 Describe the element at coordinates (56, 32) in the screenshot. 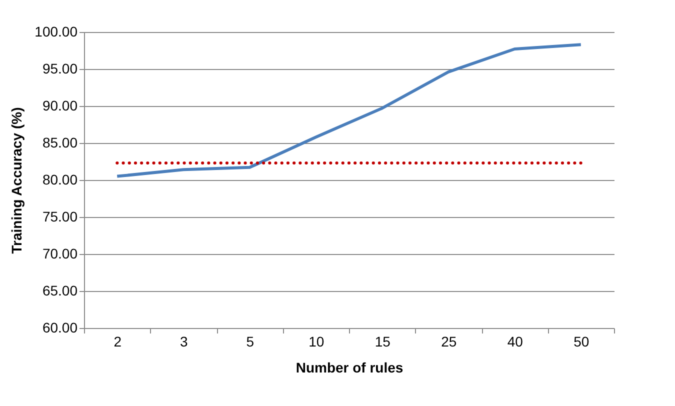

I see `y-tick-label: 100.00` at that location.